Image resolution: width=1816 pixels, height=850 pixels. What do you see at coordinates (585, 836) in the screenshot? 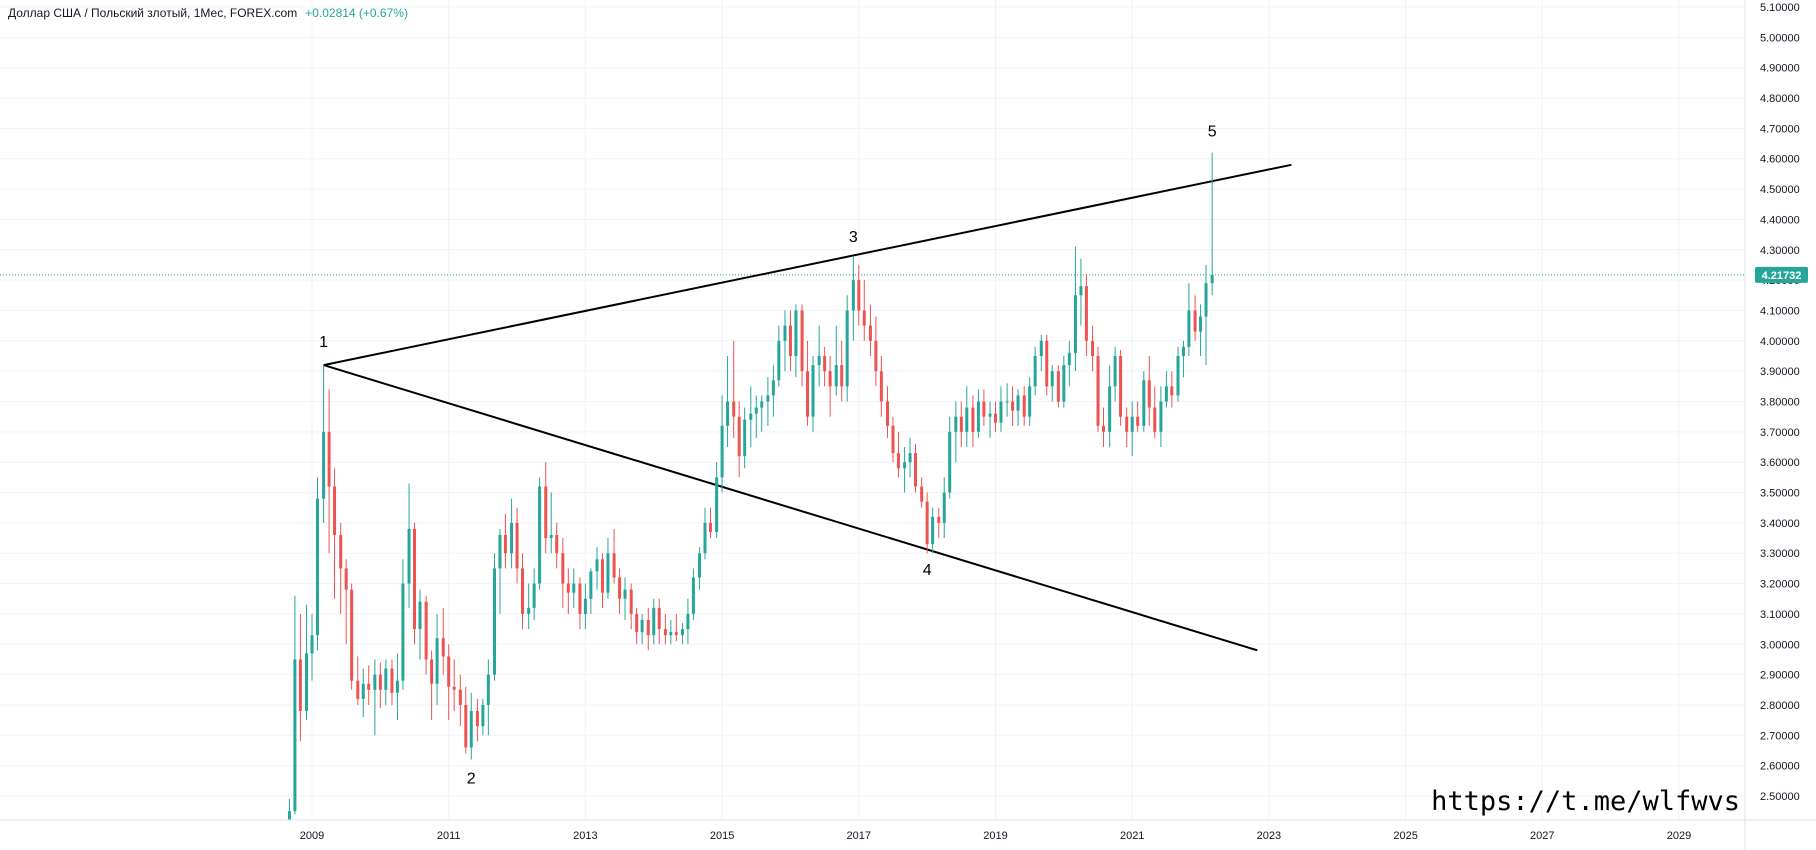
I see `time-tick-label: 2013` at bounding box center [585, 836].